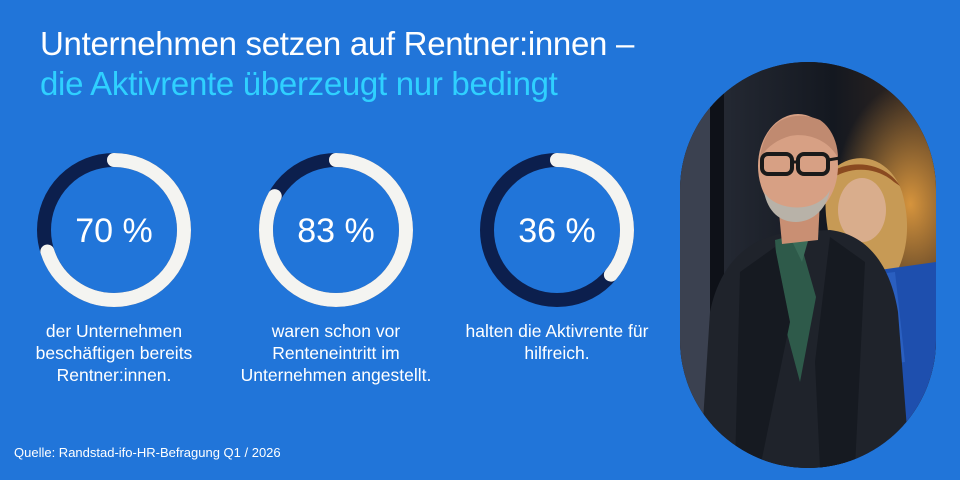  Describe the element at coordinates (557, 331) in the screenshot. I see `caption-line: halten die Aktivrente für` at that location.